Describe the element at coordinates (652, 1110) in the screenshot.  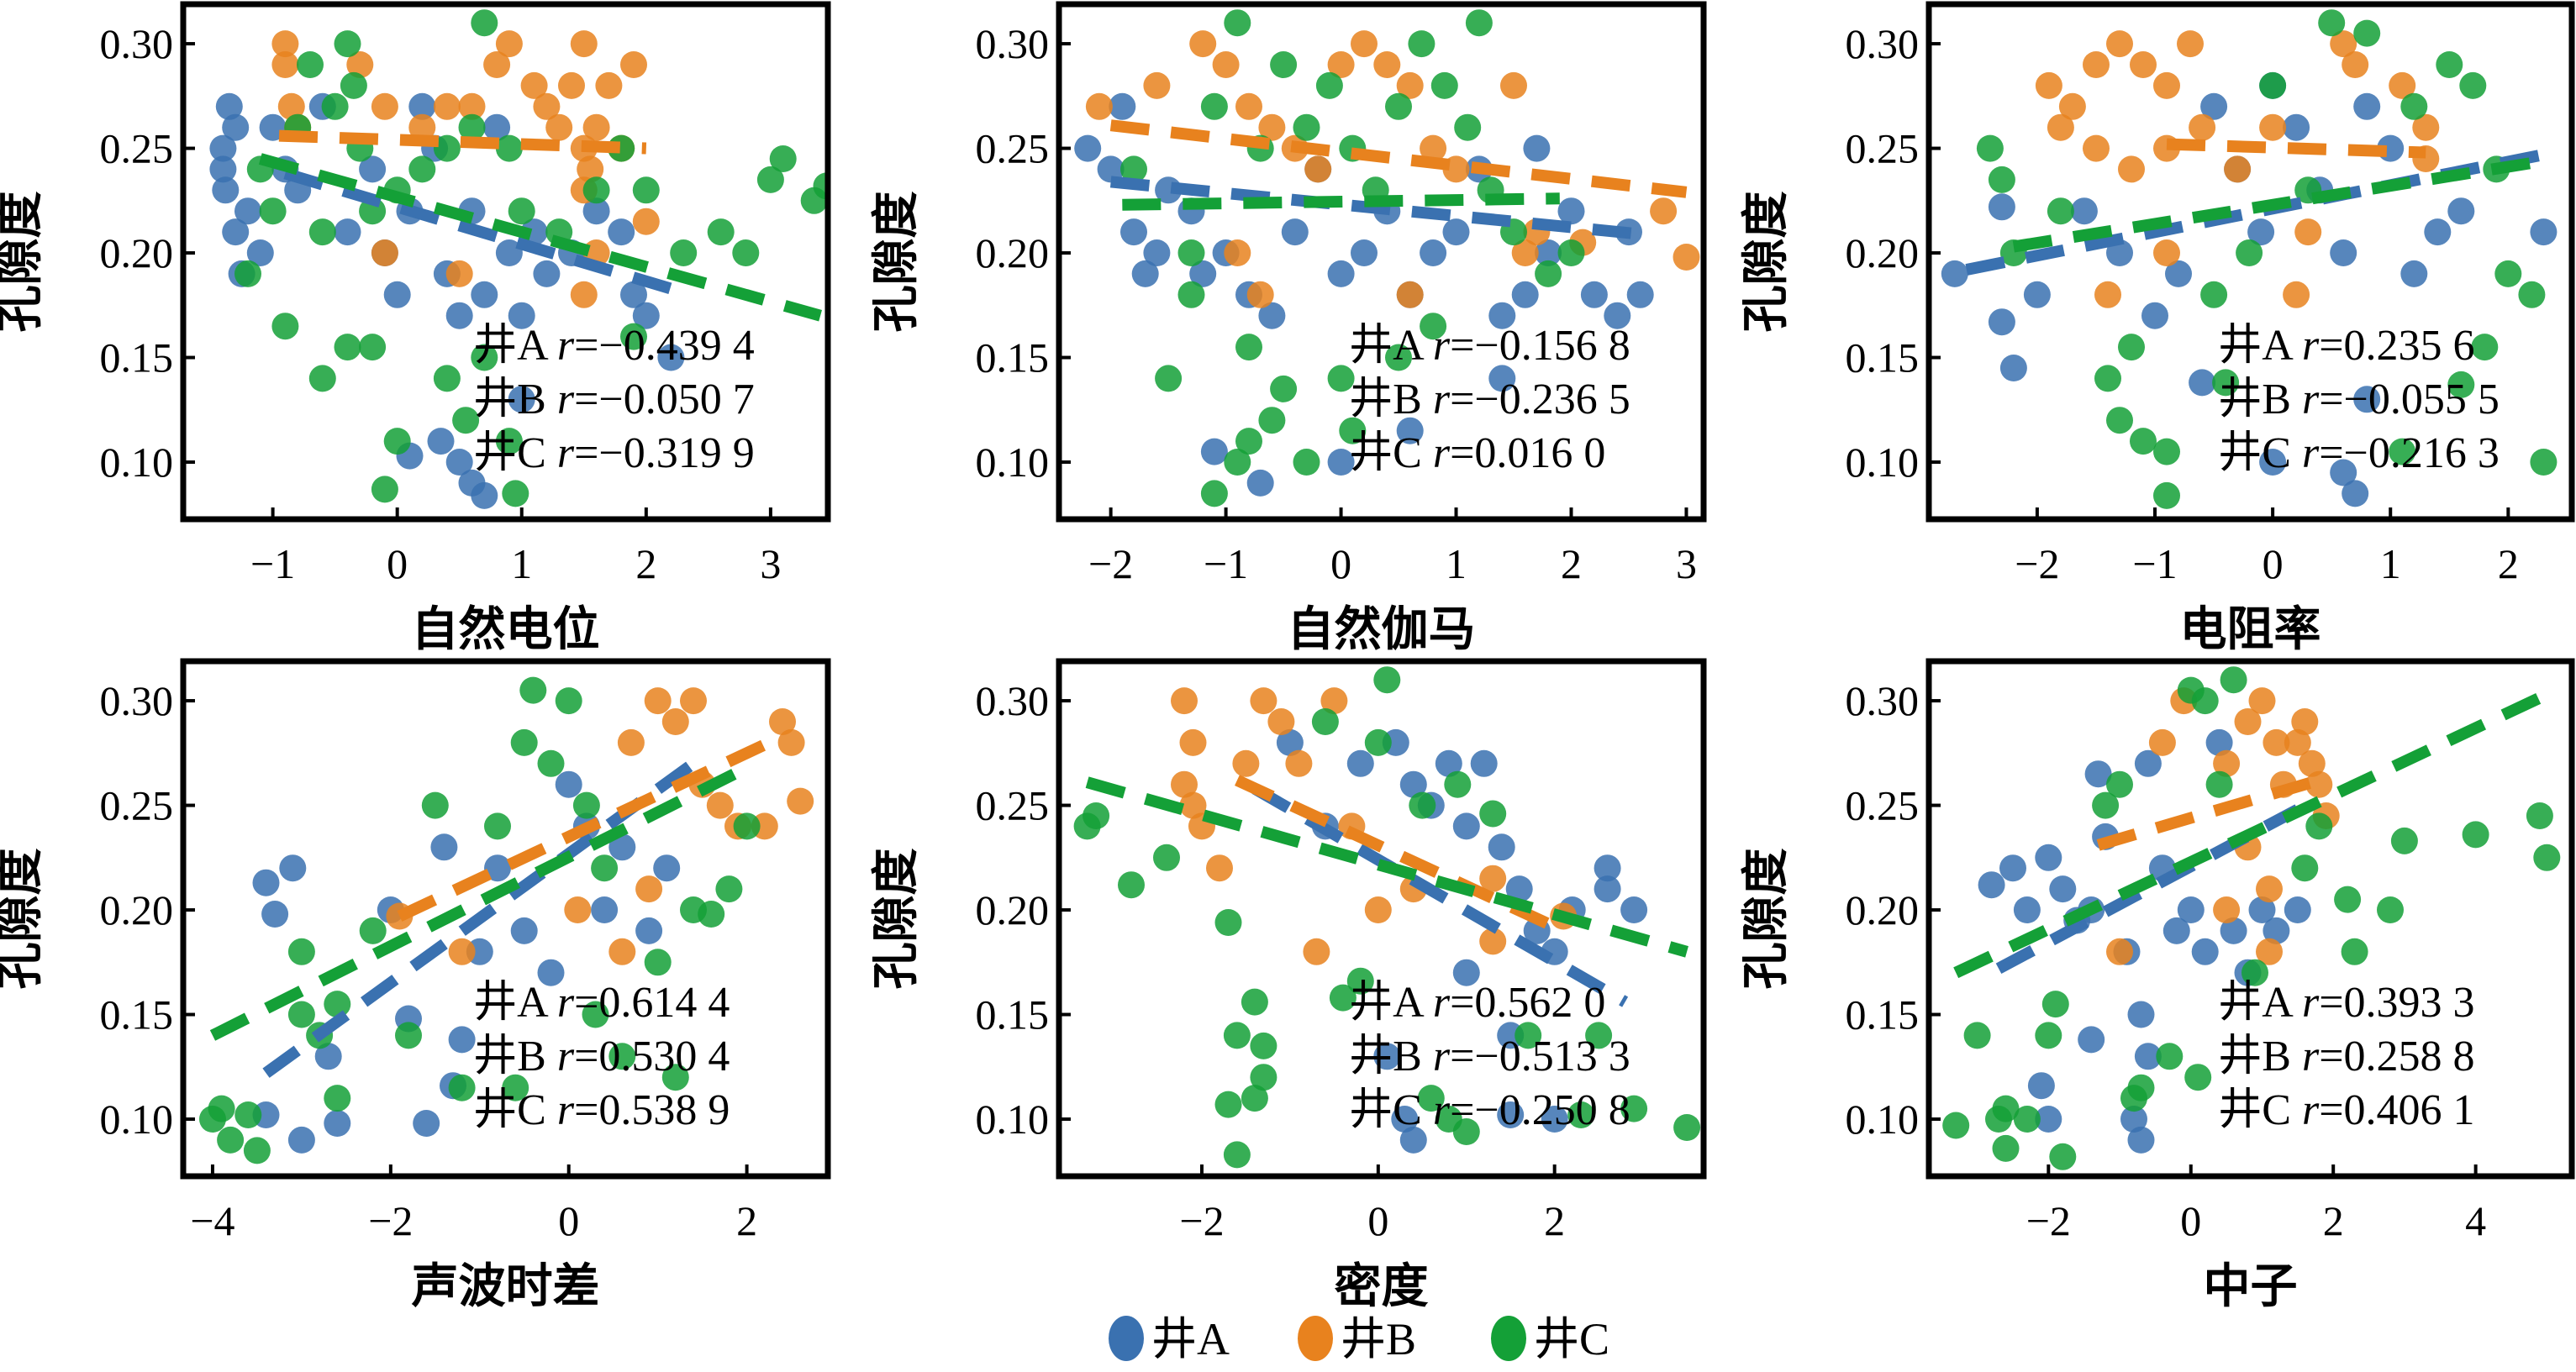
I see `annotation-r-value: =0.538 9` at that location.